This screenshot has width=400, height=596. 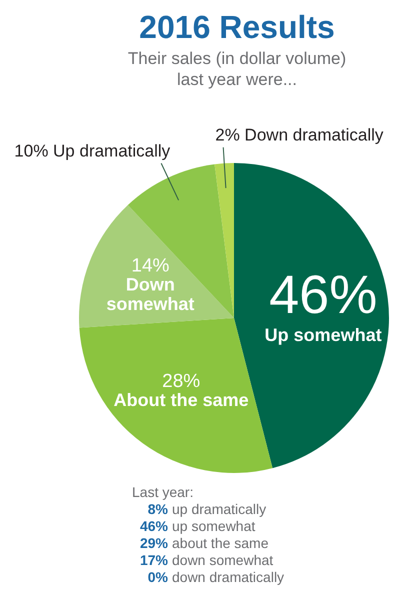 What do you see at coordinates (181, 400) in the screenshot?
I see `slice-label: About the same` at bounding box center [181, 400].